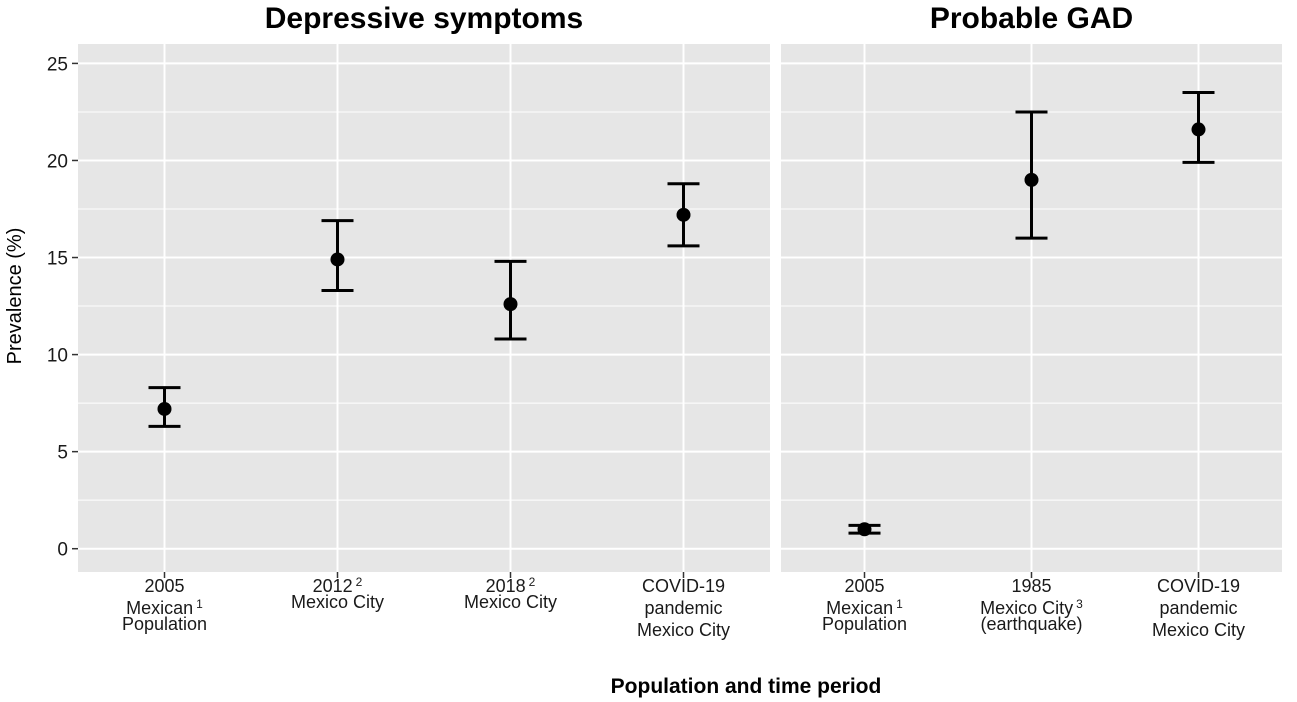 The image size is (1297, 702). Describe the element at coordinates (1031, 18) in the screenshot. I see `panel-title: Probable GAD` at that location.